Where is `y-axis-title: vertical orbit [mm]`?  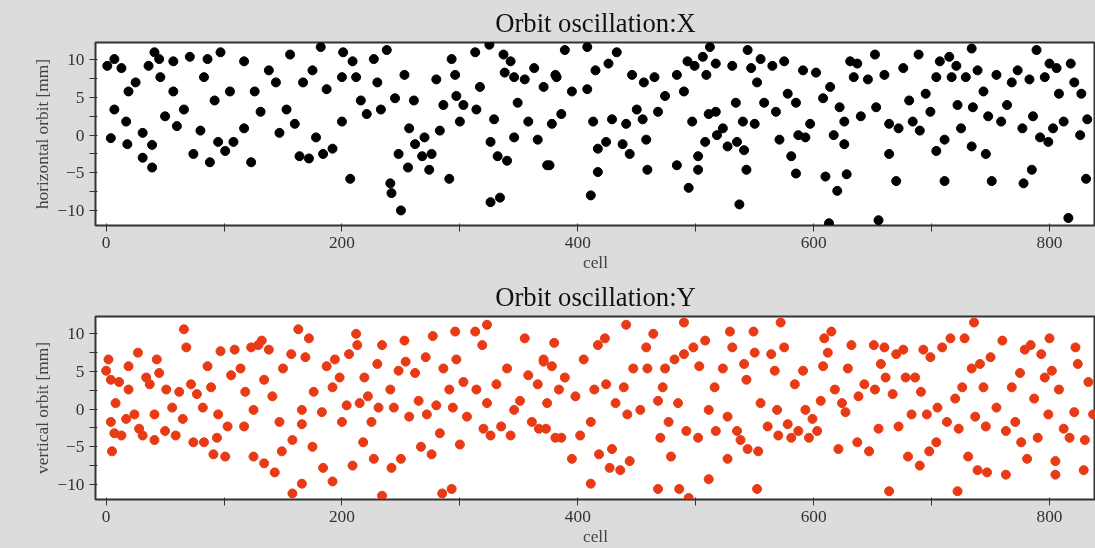
y-axis-title: vertical orbit [mm] is located at coordinates (43, 408).